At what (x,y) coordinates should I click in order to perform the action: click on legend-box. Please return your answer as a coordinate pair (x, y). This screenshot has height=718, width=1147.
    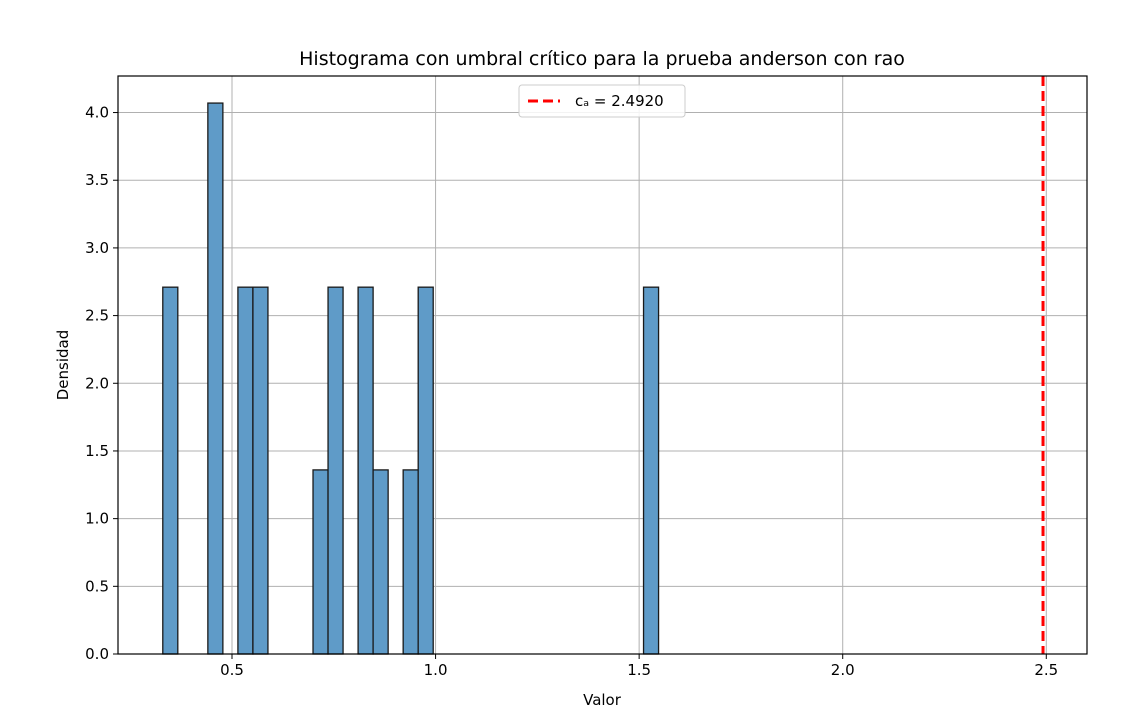
    Looking at the image, I should click on (602, 101).